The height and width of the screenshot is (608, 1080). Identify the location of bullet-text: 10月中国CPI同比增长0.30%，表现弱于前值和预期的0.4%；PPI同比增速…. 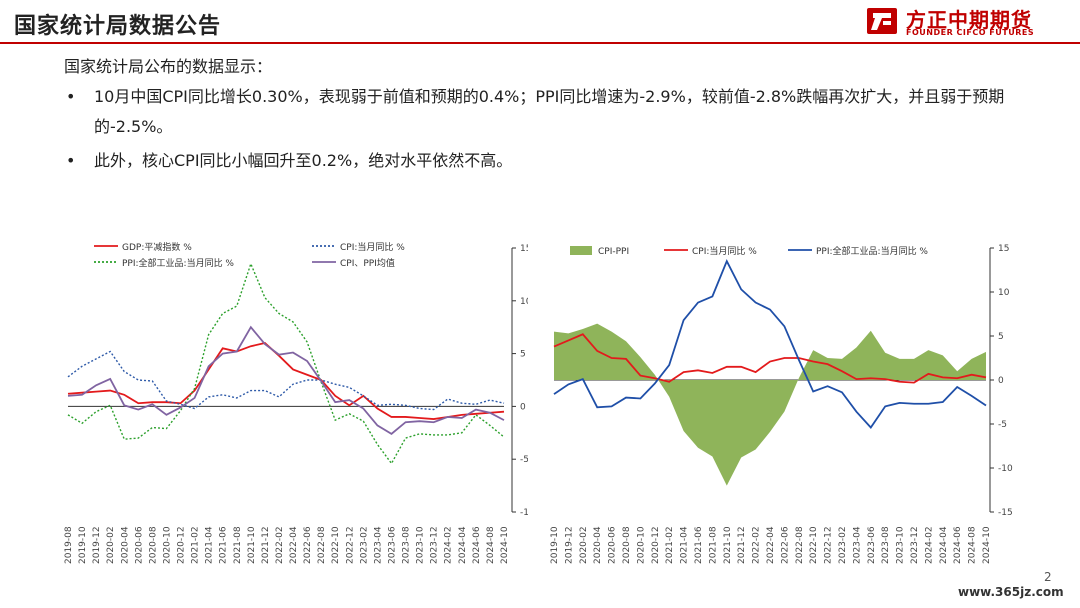
(549, 111).